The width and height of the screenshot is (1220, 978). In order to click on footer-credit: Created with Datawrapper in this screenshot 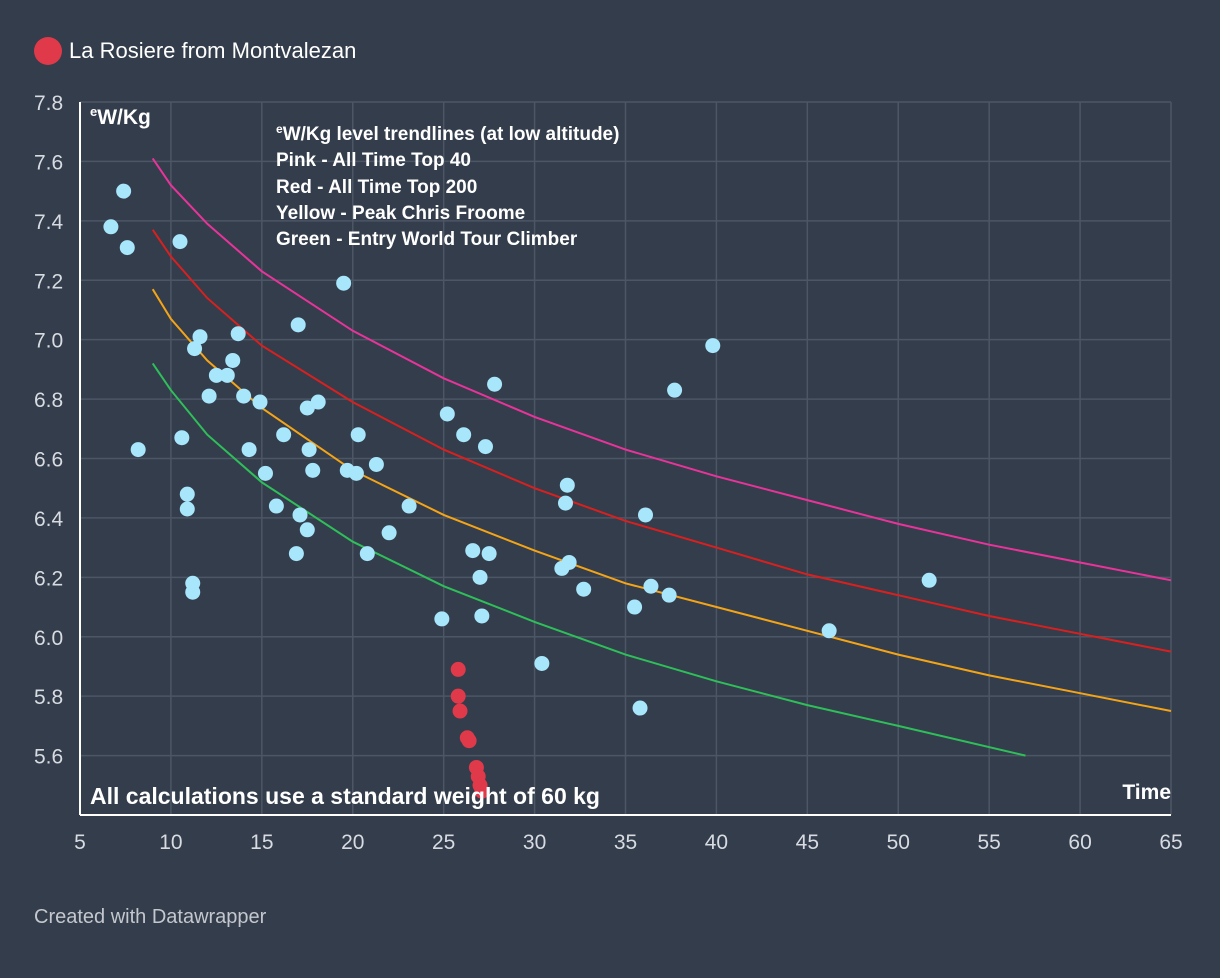, I will do `click(150, 917)`.